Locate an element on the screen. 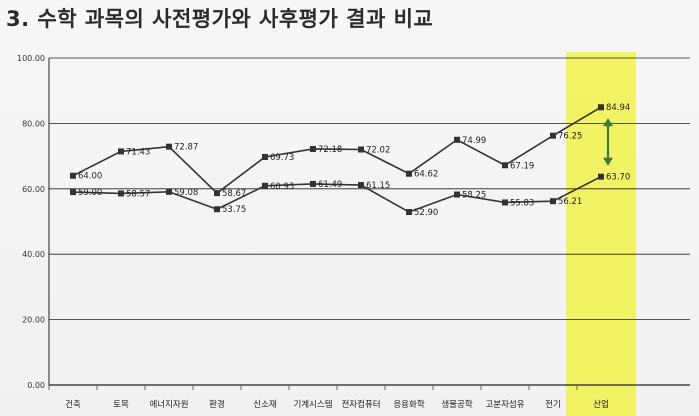 The height and width of the screenshot is (416, 699). x-tick-label: 기계시스템 is located at coordinates (312, 404).